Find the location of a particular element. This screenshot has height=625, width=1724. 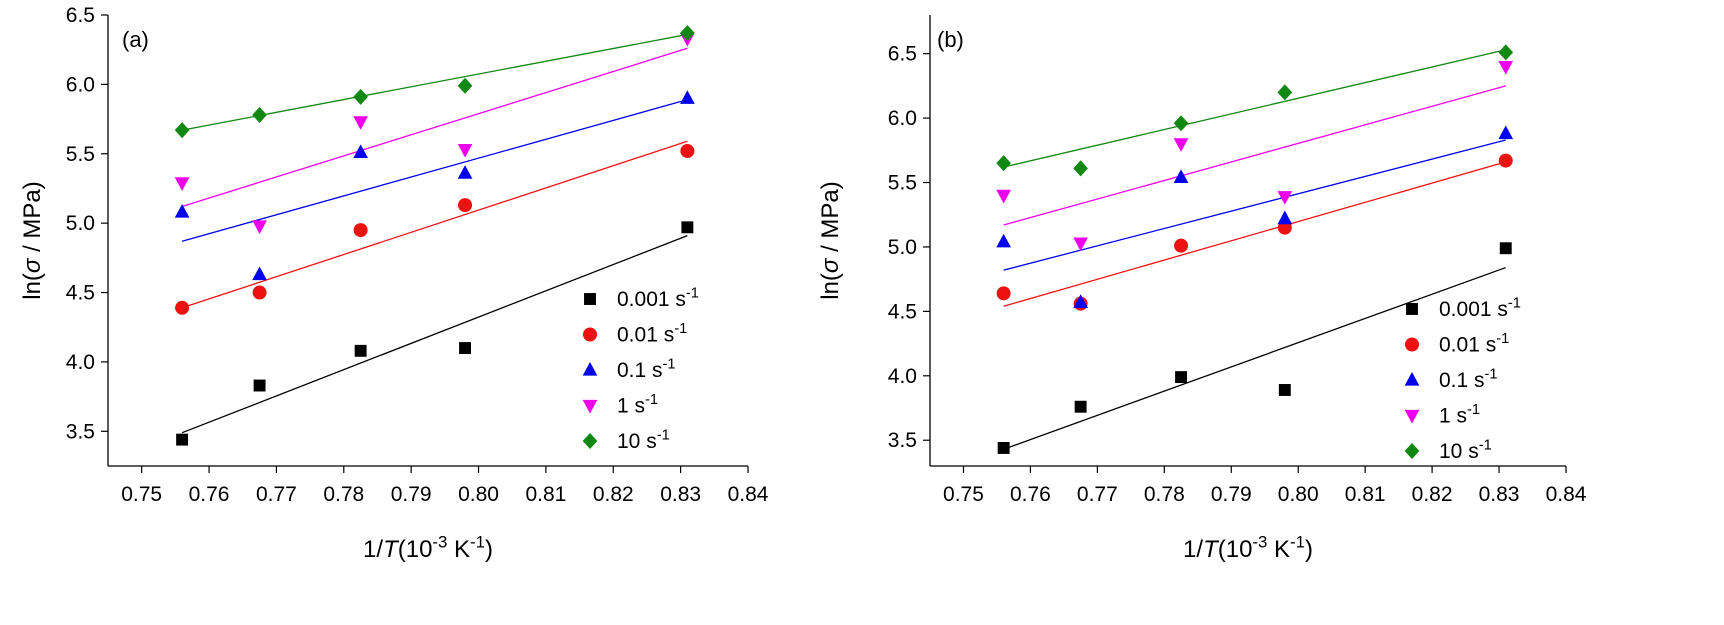

y-axis-title: ln(σ / MPa) is located at coordinates (32, 240).